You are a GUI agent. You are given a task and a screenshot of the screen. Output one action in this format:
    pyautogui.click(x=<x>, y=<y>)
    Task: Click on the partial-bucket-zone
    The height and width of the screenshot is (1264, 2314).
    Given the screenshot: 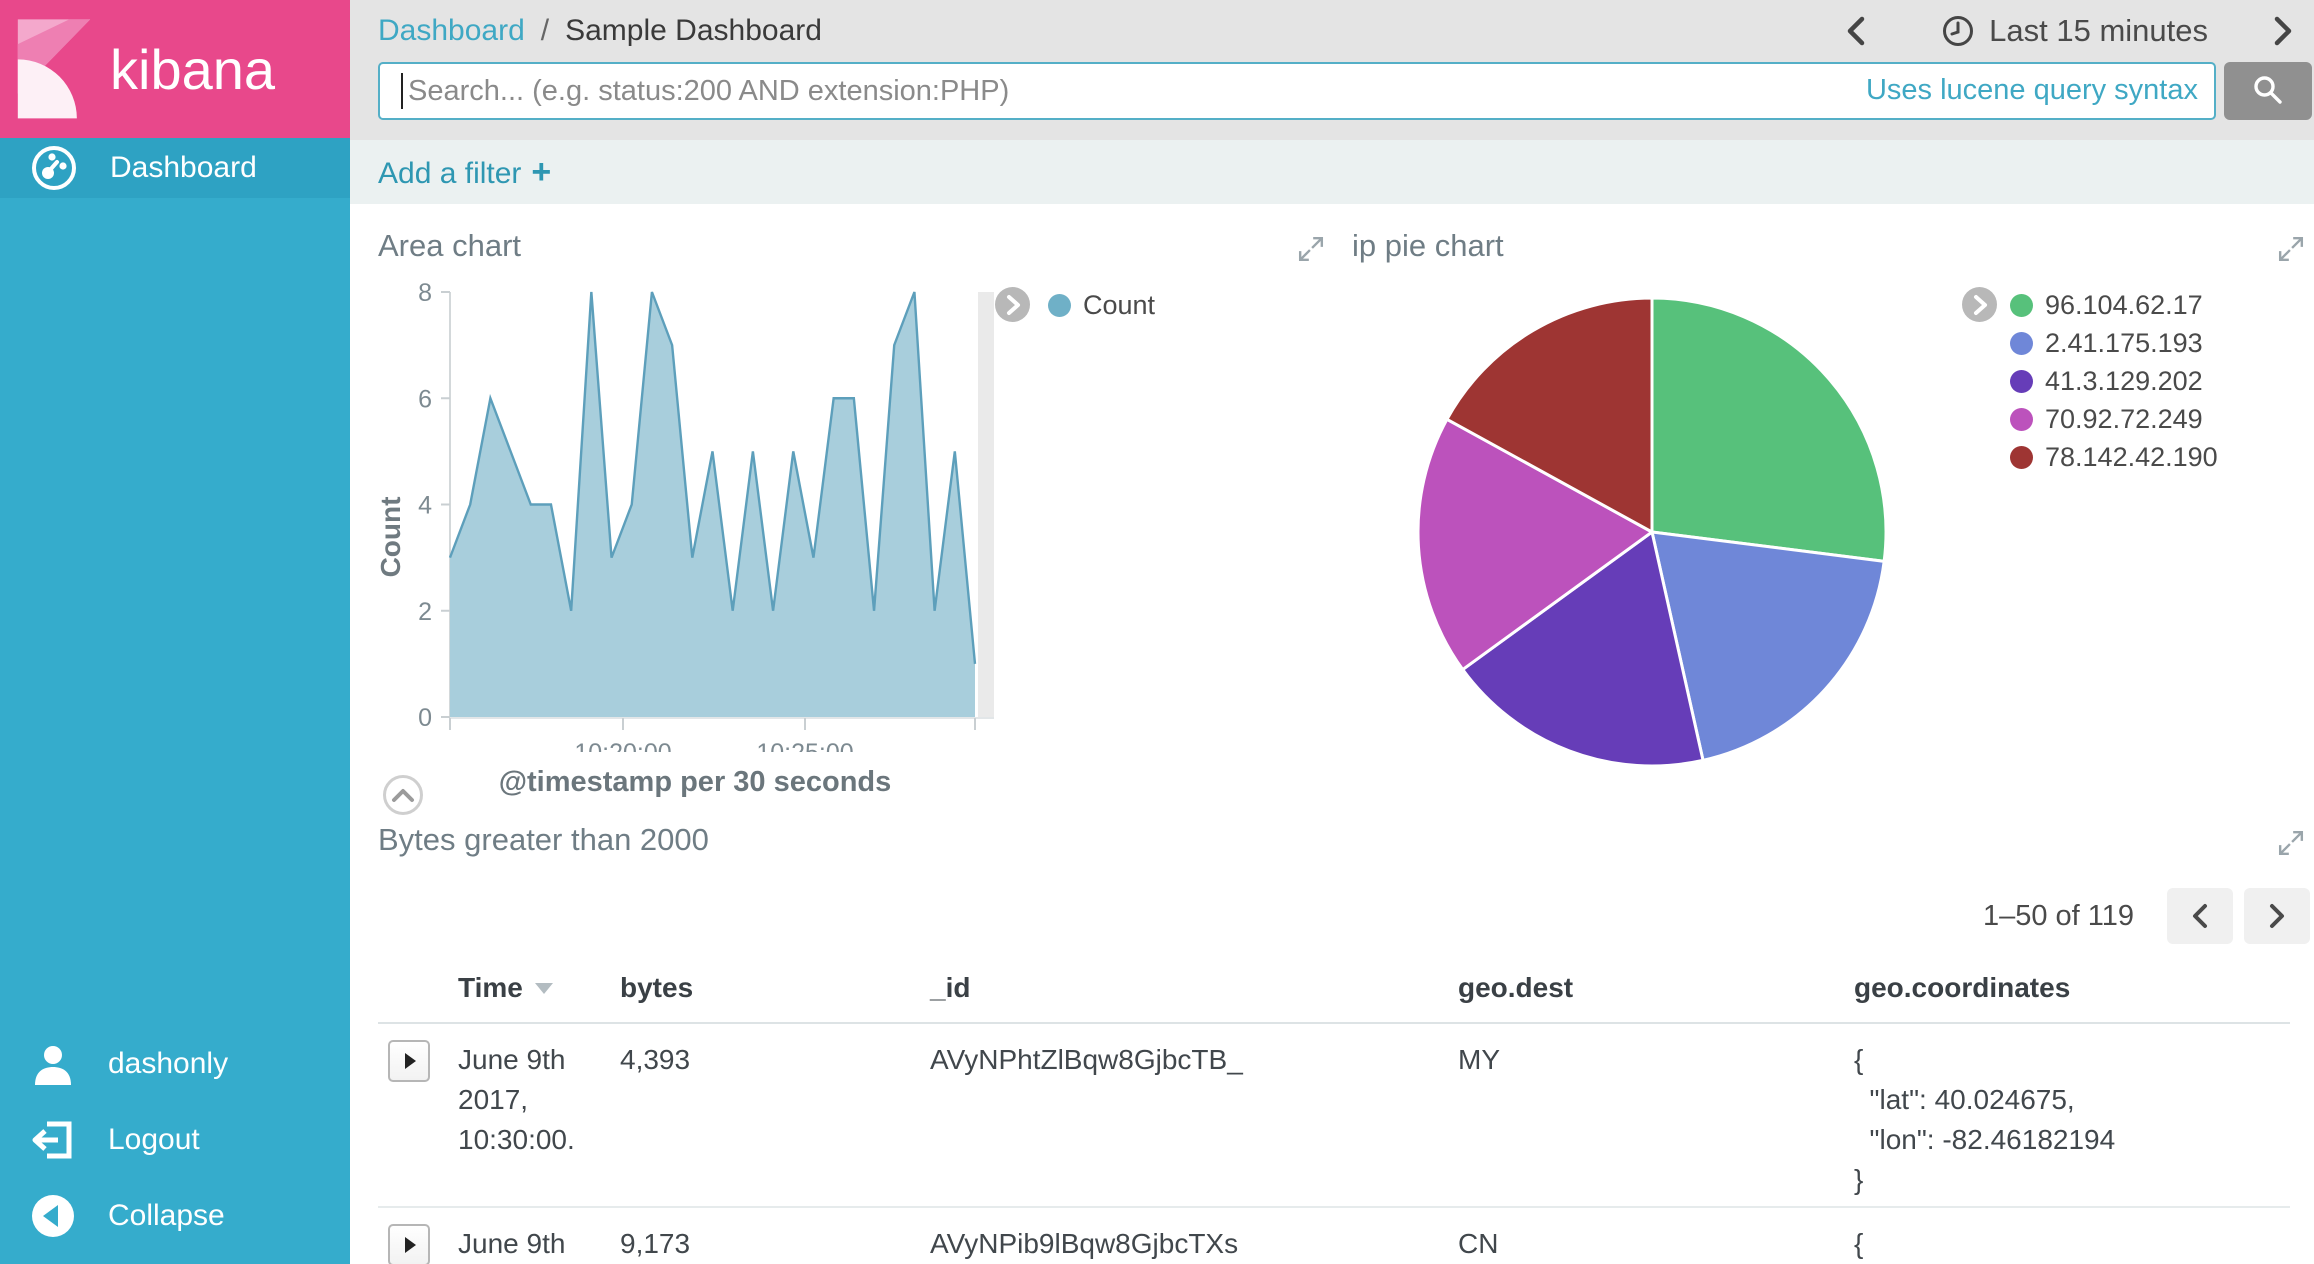 What is the action you would take?
    pyautogui.click(x=986, y=504)
    